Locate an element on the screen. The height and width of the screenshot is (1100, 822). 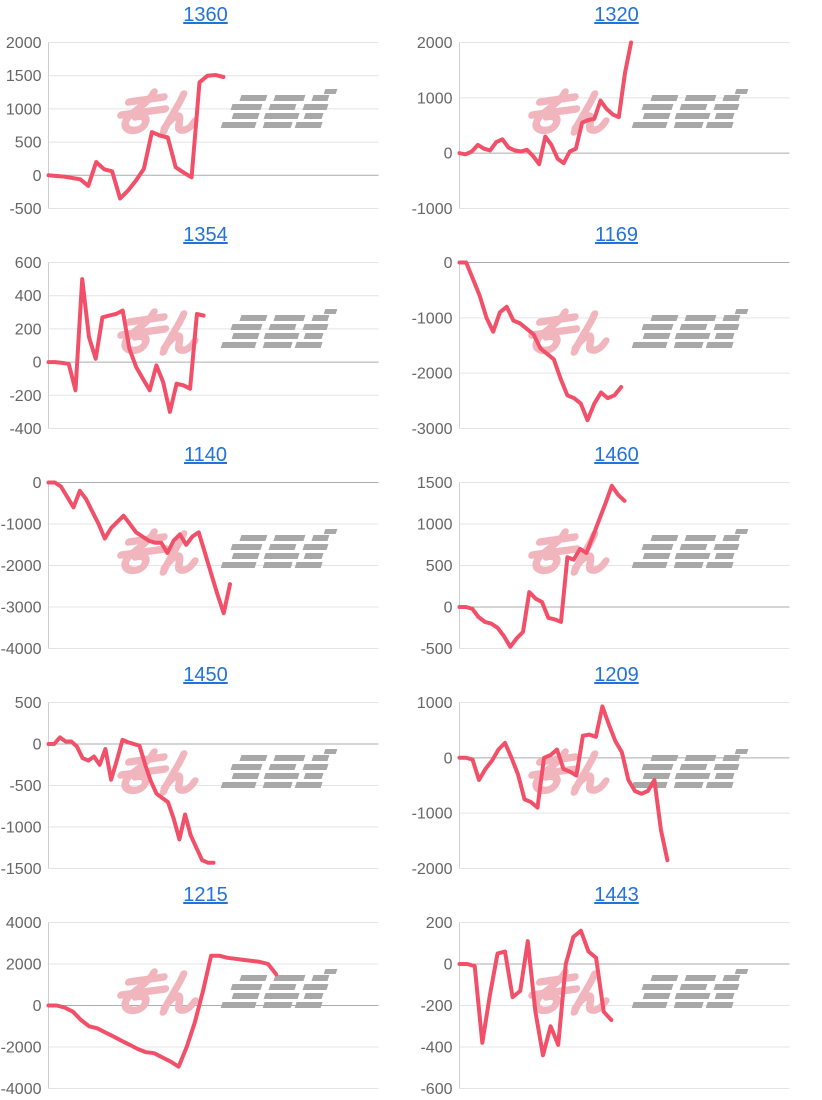
chart-cell-1169: 1169 0 -1000 -2000 -3000 is located at coordinates (616, 330).